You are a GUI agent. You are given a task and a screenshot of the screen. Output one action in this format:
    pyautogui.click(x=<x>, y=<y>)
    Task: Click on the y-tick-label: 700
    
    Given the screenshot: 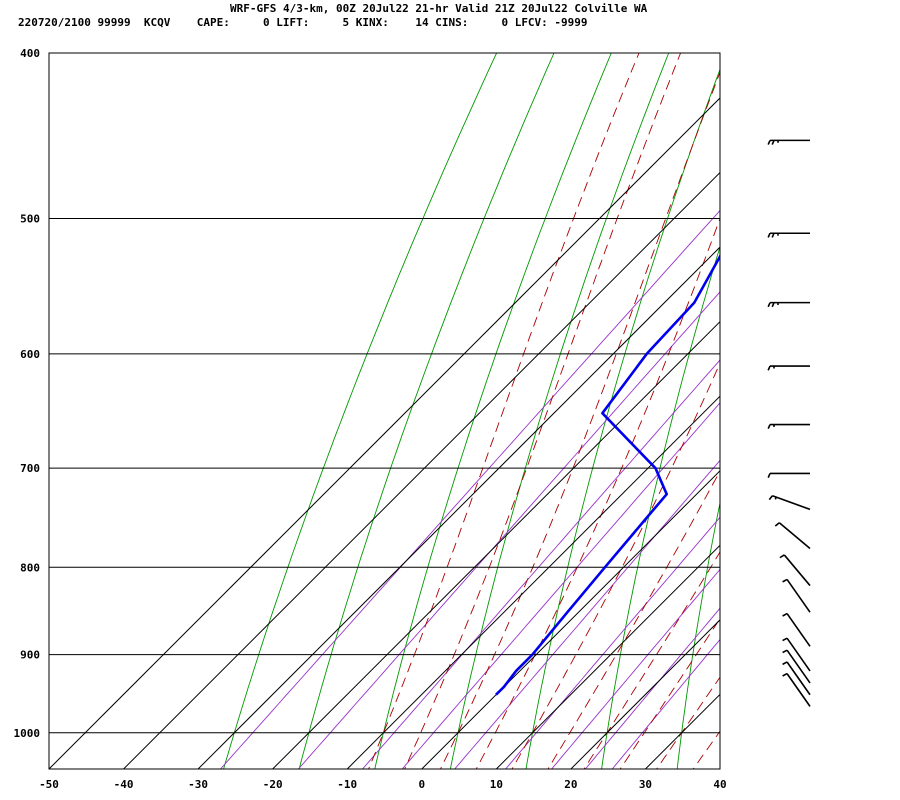 What is the action you would take?
    pyautogui.click(x=30, y=468)
    